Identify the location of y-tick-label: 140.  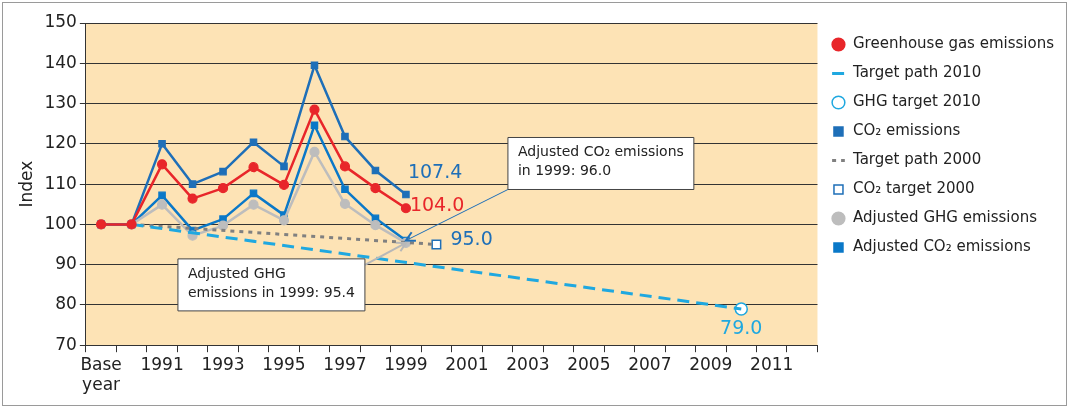
(60, 61).